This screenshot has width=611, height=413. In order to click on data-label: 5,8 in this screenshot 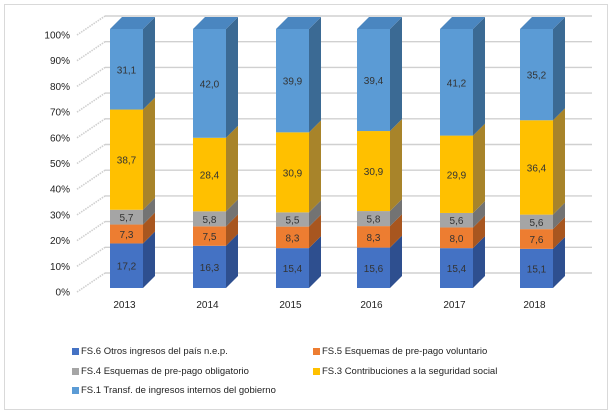, I will do `click(374, 220)`.